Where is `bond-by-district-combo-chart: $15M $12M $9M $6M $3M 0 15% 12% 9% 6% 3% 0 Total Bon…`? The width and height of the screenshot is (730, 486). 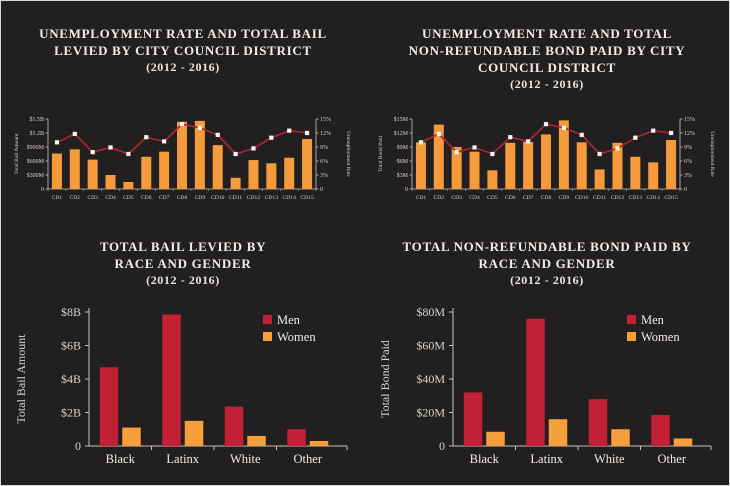 bond-by-district-combo-chart: $15M $12M $9M $6M $3M 0 15% 12% 9% 6% 3% 0 Total Bon… is located at coordinates (546, 158).